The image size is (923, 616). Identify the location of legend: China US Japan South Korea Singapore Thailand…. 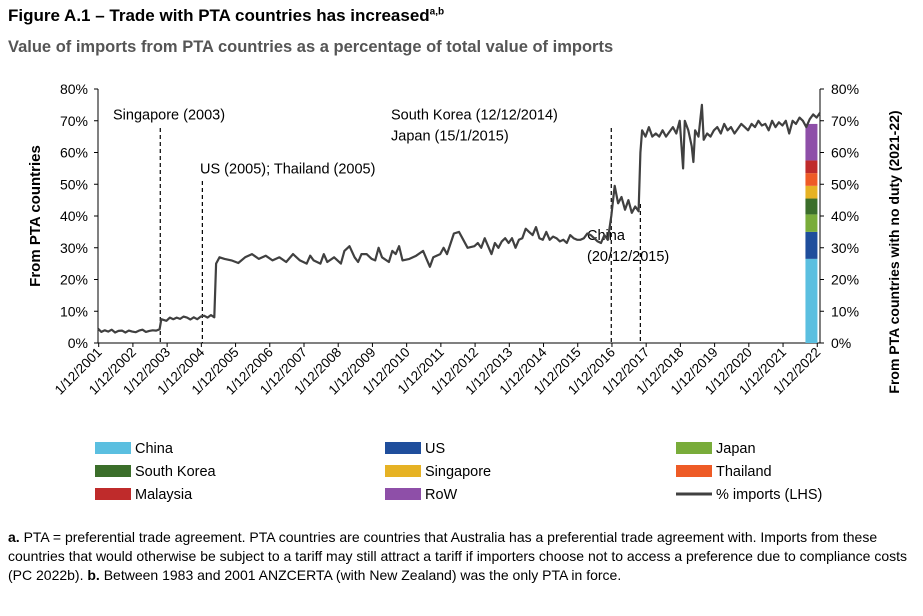
(458, 472).